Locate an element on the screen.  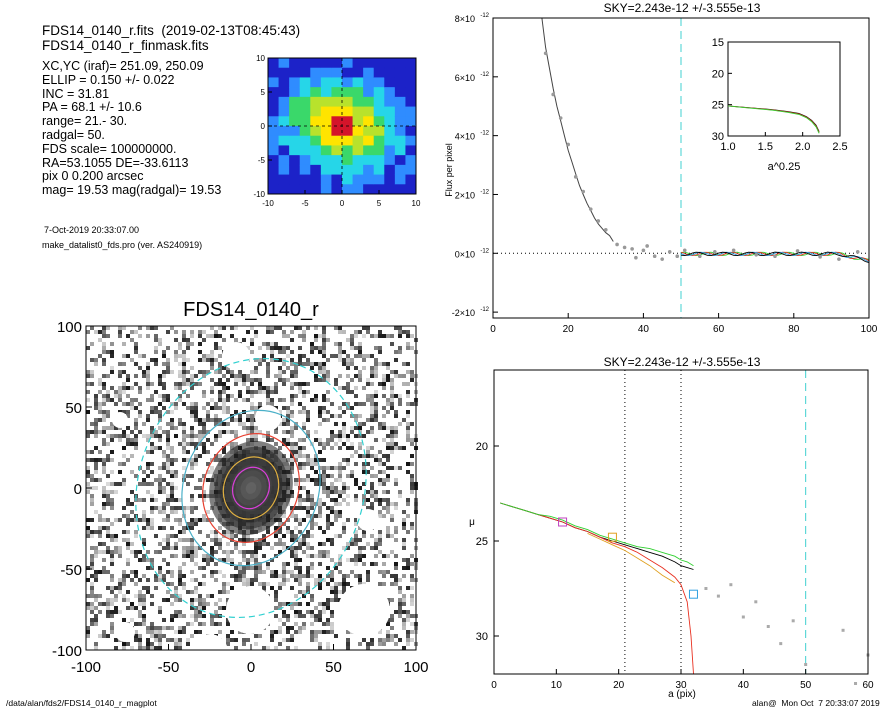
profile-point is located at coordinates (743, 617).